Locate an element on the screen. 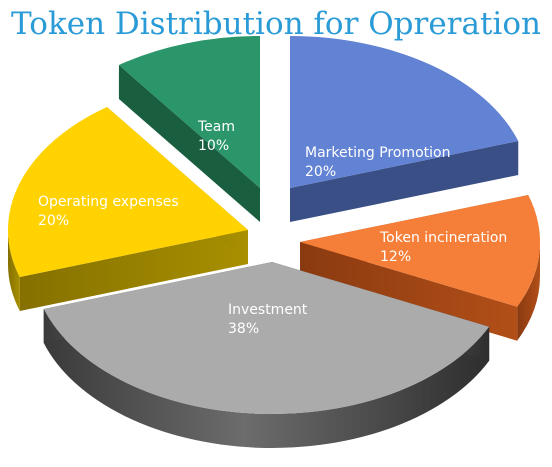 The image size is (552, 467). slice-label: Investment is located at coordinates (268, 310).